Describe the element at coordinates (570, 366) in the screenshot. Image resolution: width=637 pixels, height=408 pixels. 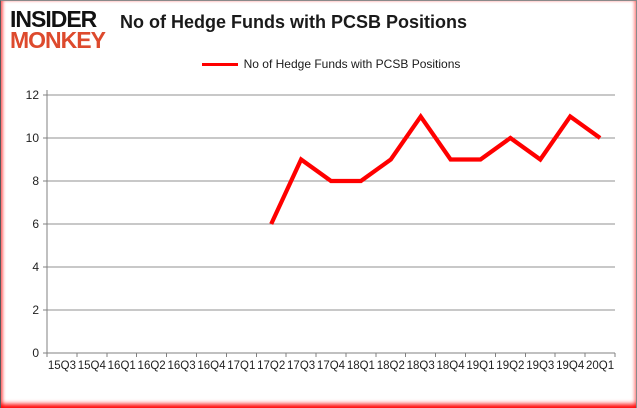
I see `x-tick-label: 19Q4` at that location.